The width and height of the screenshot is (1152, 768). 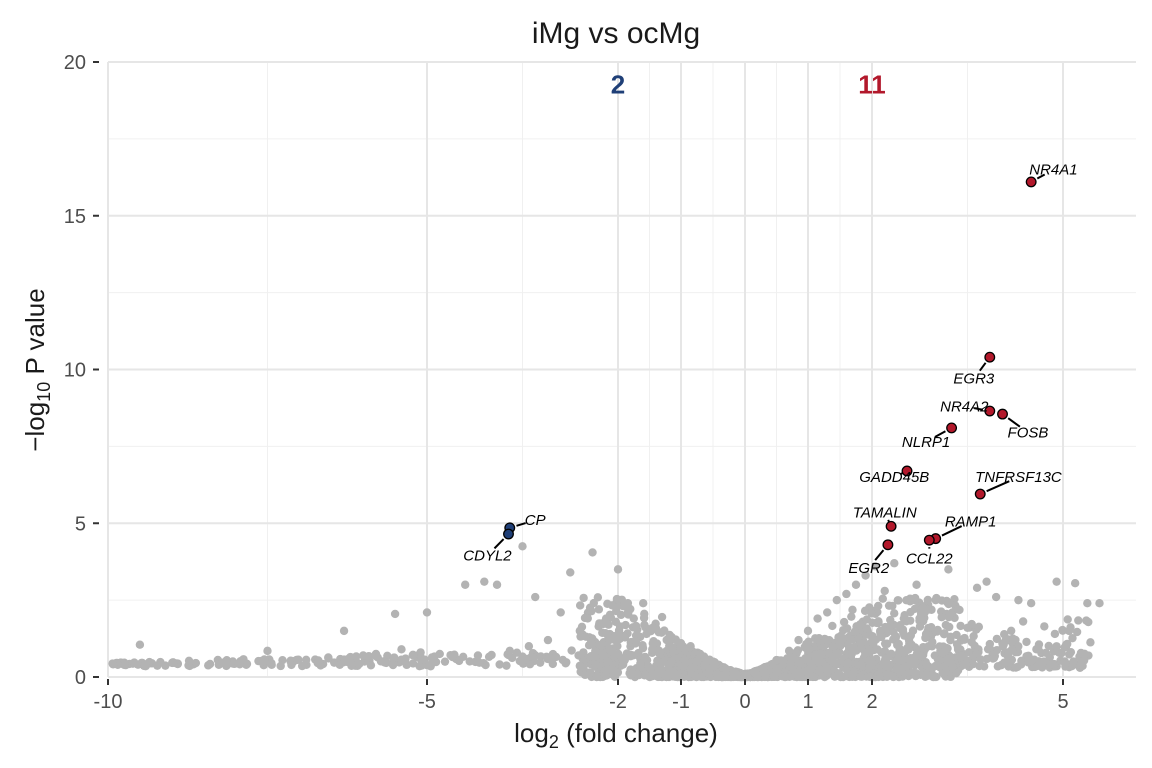 What do you see at coordinates (998, 486) in the screenshot?
I see `leader-line-tnfrsf13c` at bounding box center [998, 486].